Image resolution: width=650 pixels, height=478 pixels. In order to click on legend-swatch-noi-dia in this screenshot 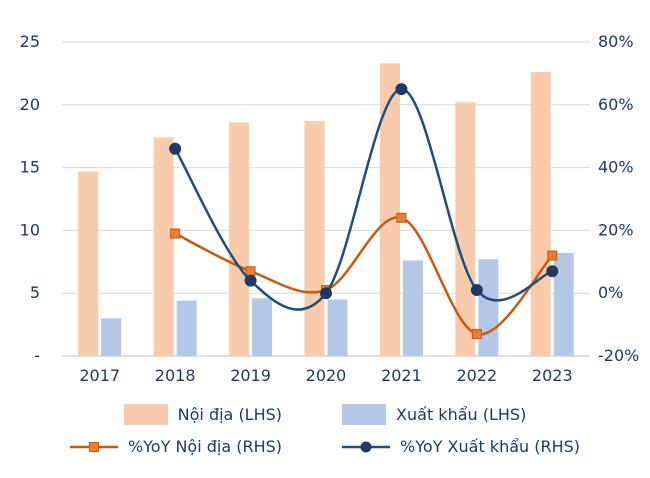, I will do `click(145, 414)`.